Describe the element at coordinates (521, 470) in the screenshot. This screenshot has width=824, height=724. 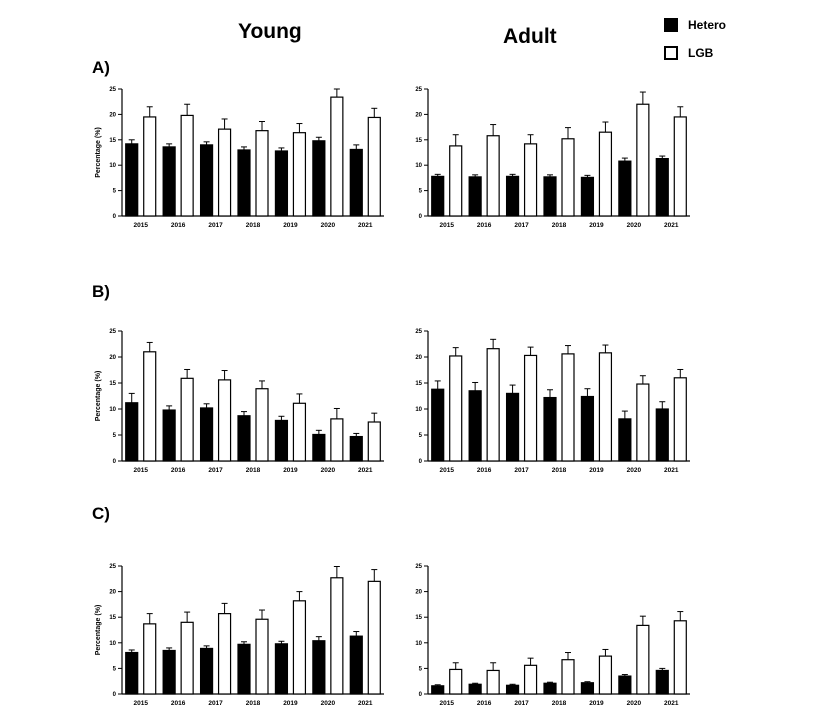
I see `x-tick-label: 2017` at that location.